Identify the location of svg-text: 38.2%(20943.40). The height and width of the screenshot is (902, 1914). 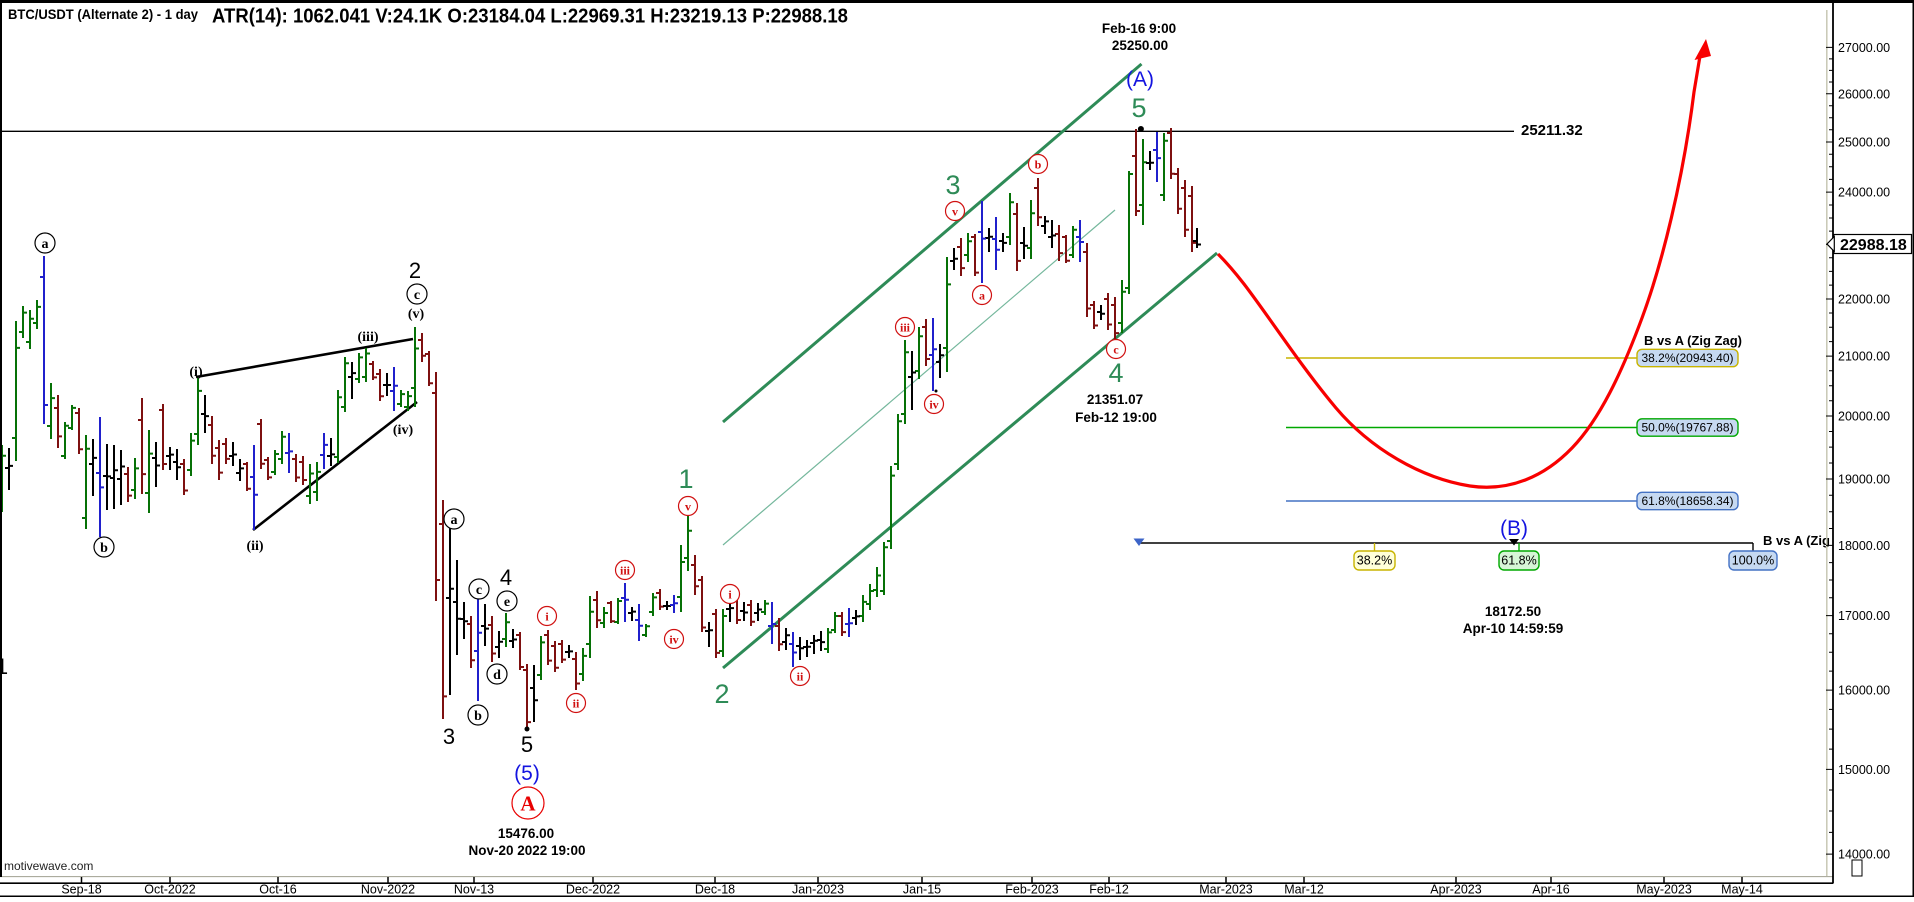
(1687, 358).